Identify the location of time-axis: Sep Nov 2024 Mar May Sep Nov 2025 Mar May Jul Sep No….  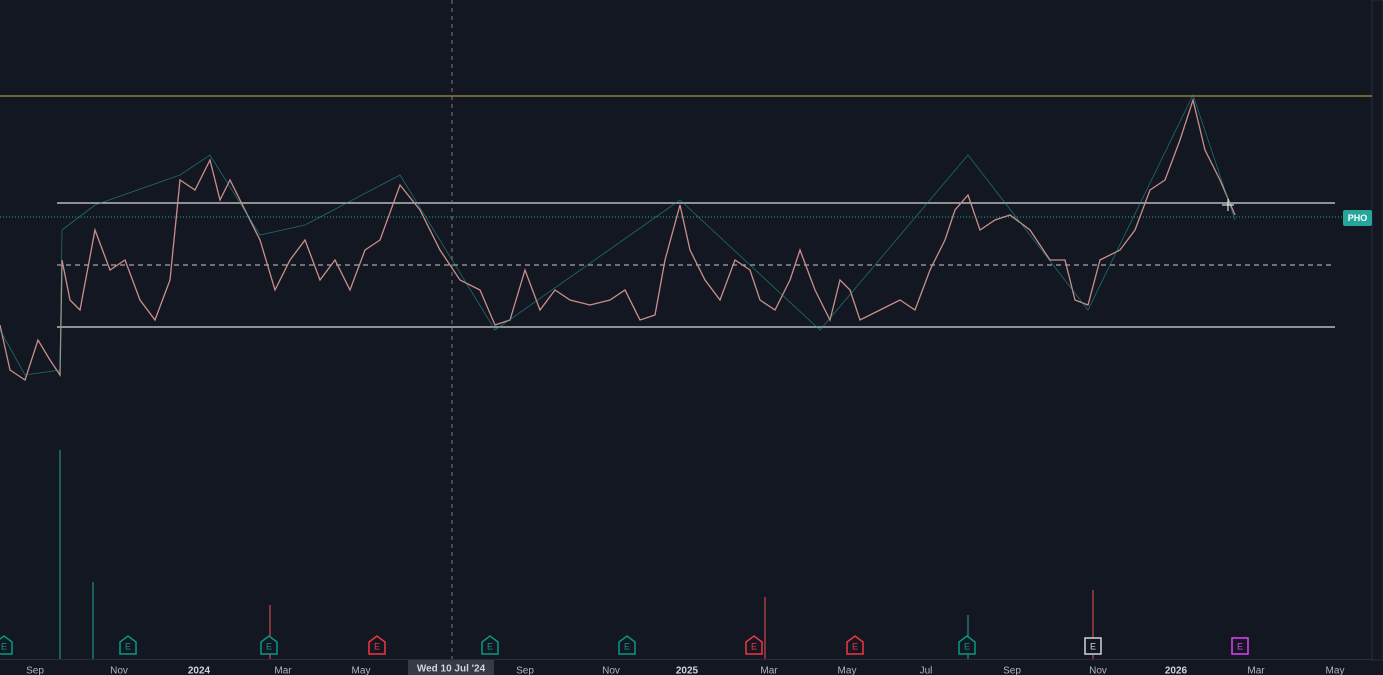
(685, 670).